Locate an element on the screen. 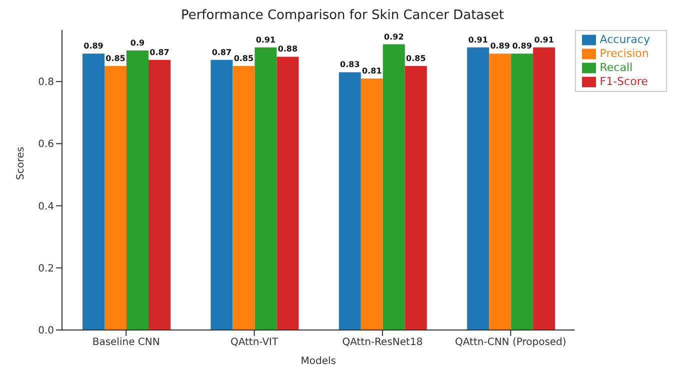 Image resolution: width=685 pixels, height=376 pixels. x-tick-label: QAttn-CNN (Proposed) is located at coordinates (510, 342).